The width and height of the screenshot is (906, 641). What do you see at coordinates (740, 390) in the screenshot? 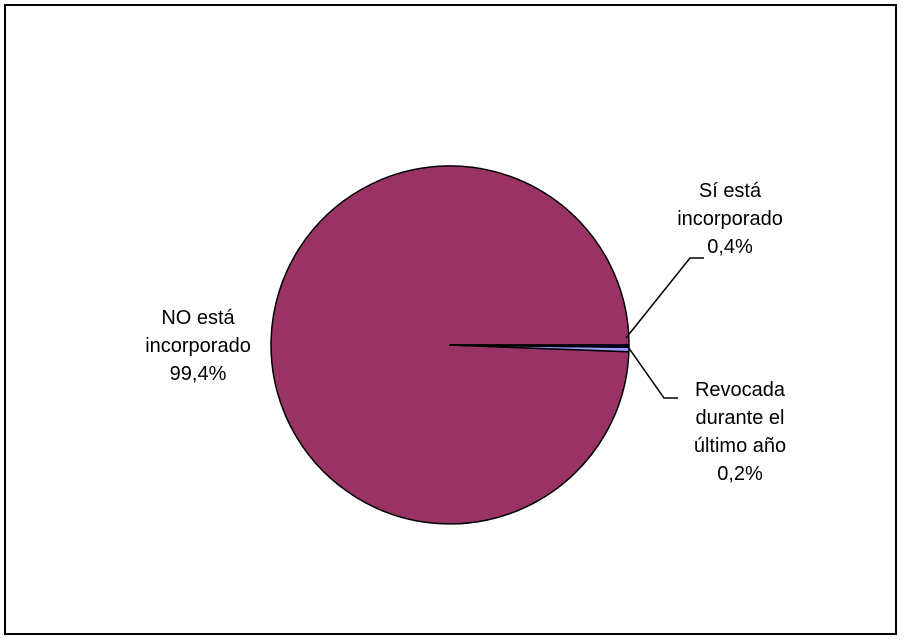
I see `label-line: Revocada` at bounding box center [740, 390].